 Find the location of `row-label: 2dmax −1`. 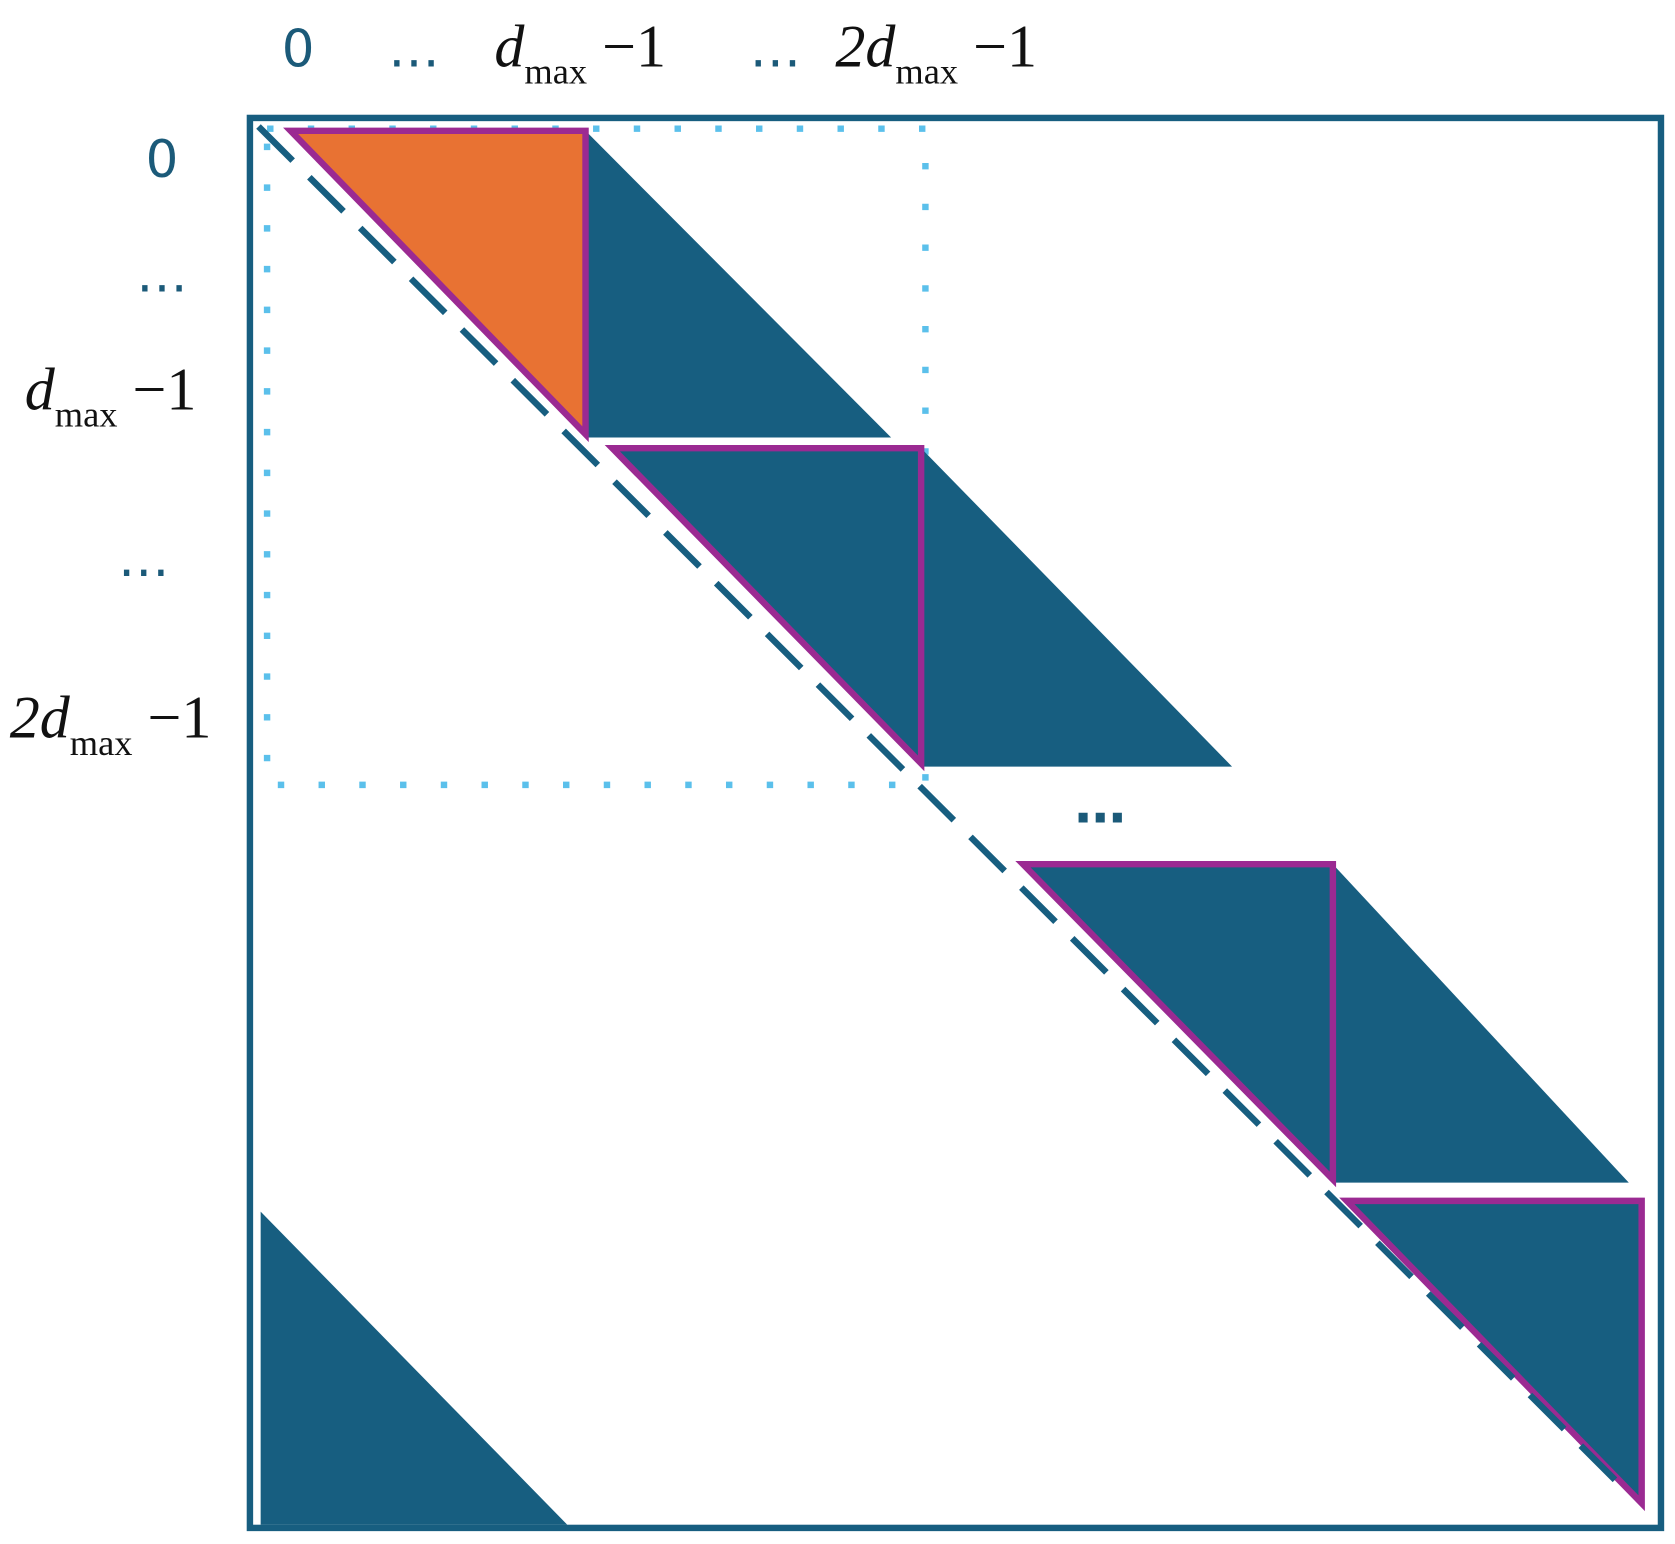

row-label: 2dmax −1 is located at coordinates (111, 723).